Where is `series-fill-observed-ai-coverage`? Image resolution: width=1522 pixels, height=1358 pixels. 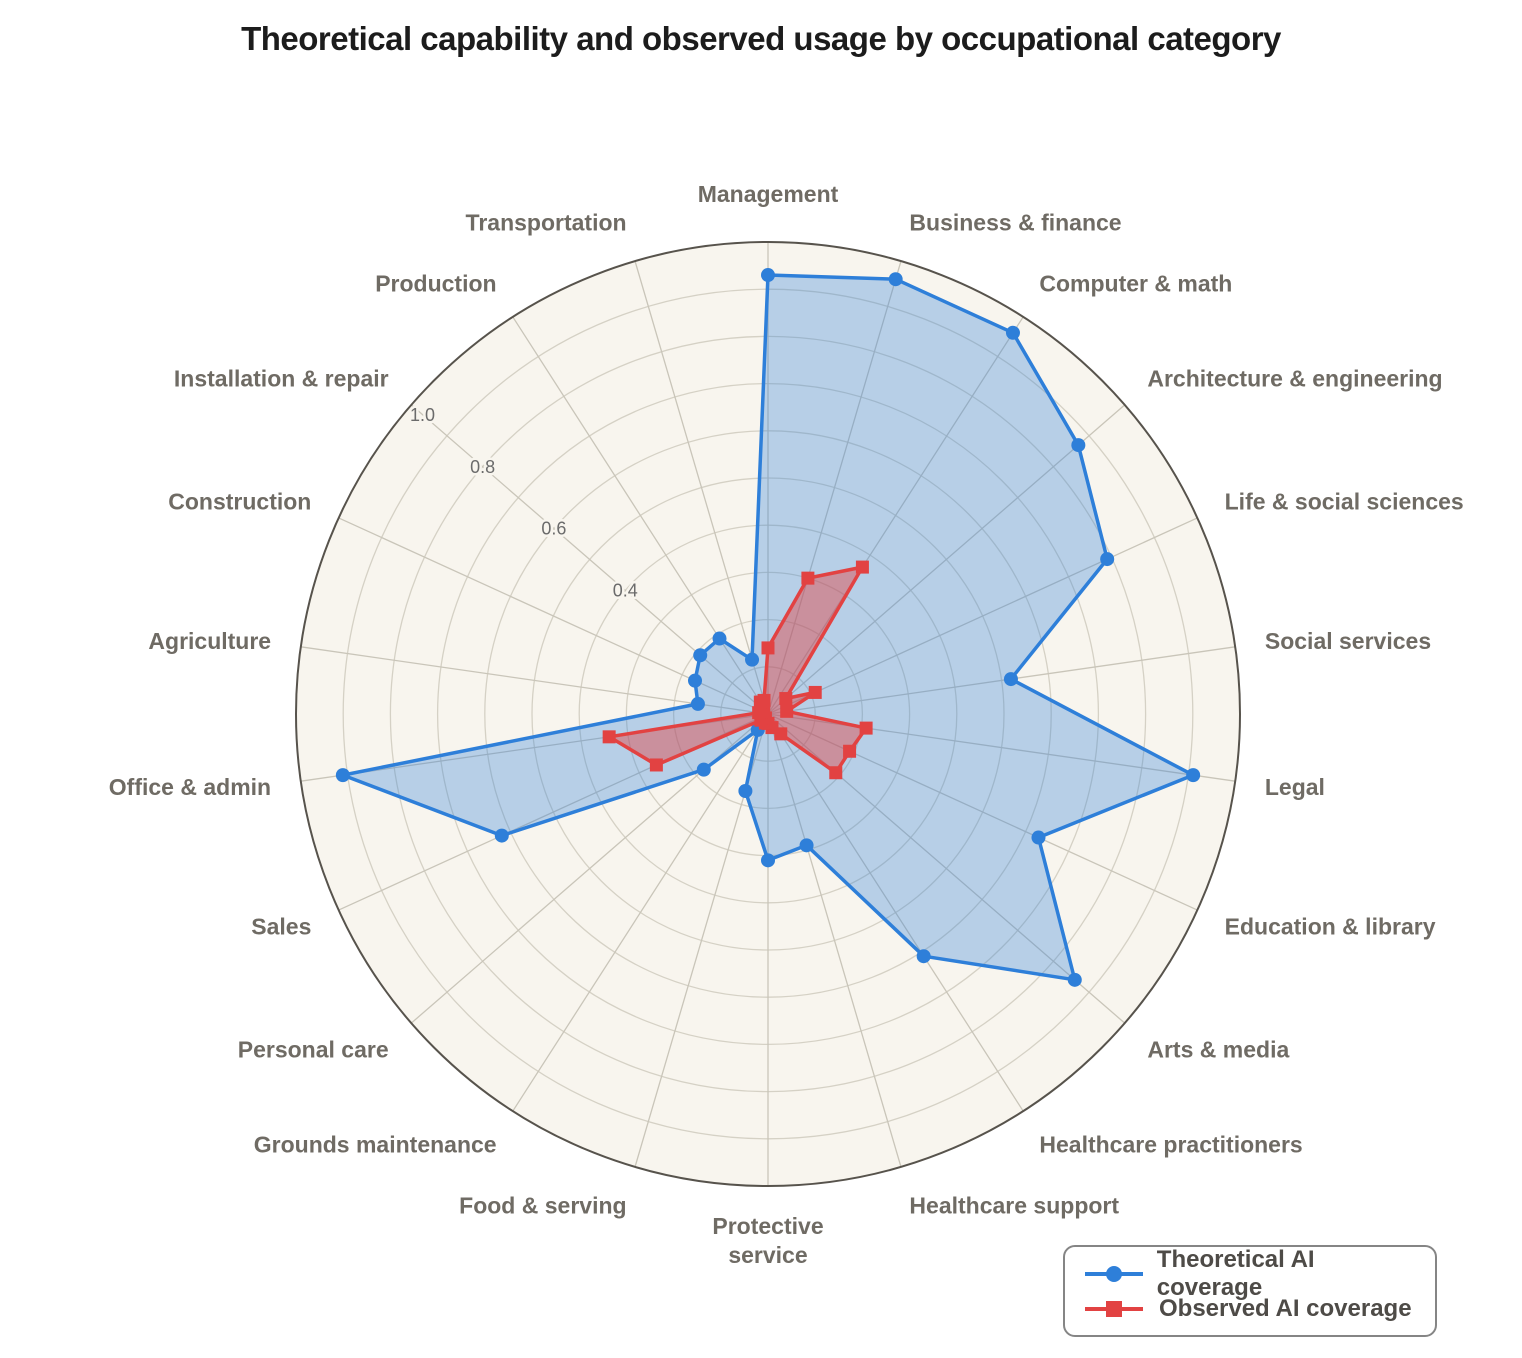
series-fill-observed-ai-coverage is located at coordinates (738, 670).